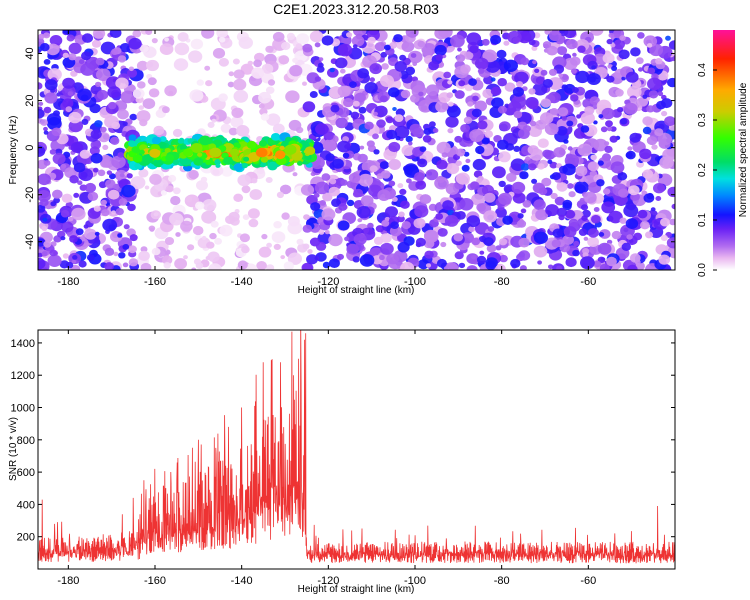 Image resolution: width=750 pixels, height=600 pixels. Describe the element at coordinates (588, 282) in the screenshot. I see `x-tick-label: -60` at that location.